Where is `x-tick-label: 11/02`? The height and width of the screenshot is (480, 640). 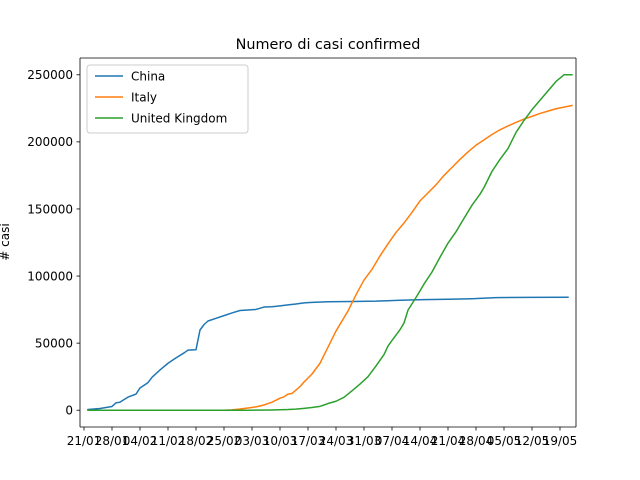 x-tick-label: 11/02 is located at coordinates (168, 441).